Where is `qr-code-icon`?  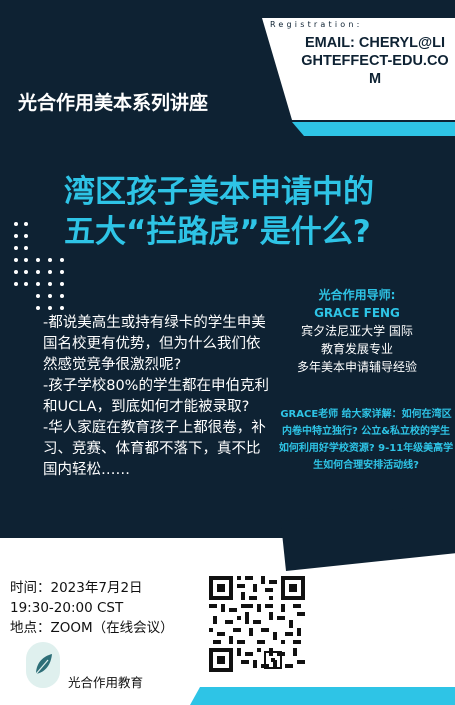
qr-code-icon is located at coordinates (257, 624).